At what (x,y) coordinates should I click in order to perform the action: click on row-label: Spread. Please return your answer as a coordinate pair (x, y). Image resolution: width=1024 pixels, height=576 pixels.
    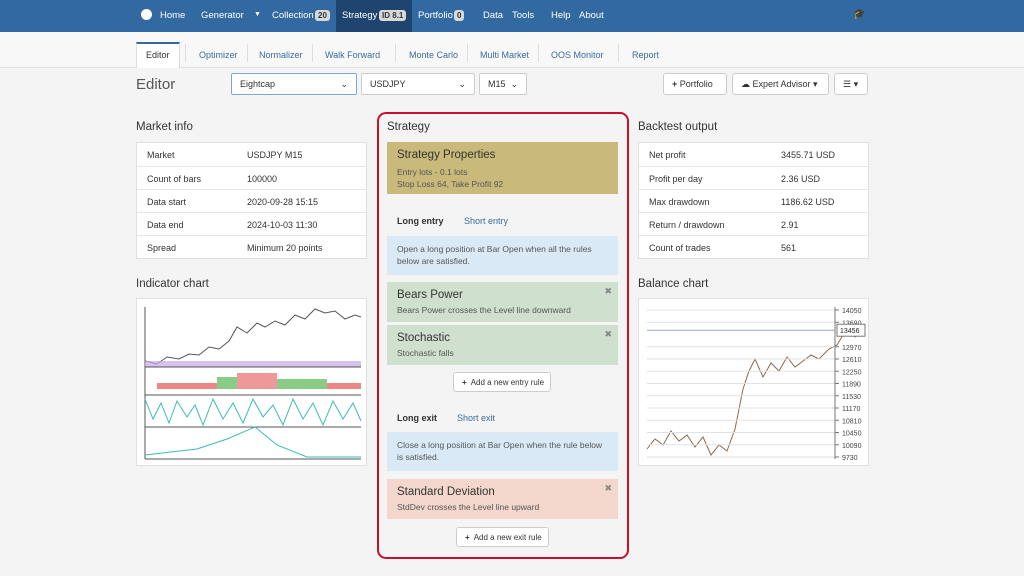
    Looking at the image, I should click on (162, 248).